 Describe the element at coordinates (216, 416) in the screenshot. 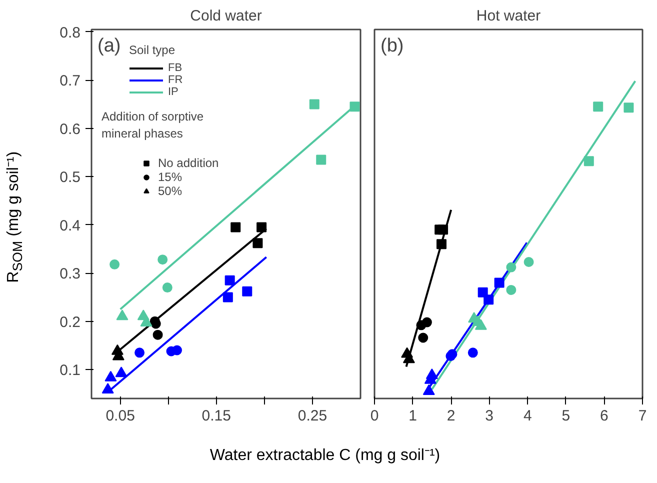

I see `x-tick-label: 0.15` at that location.